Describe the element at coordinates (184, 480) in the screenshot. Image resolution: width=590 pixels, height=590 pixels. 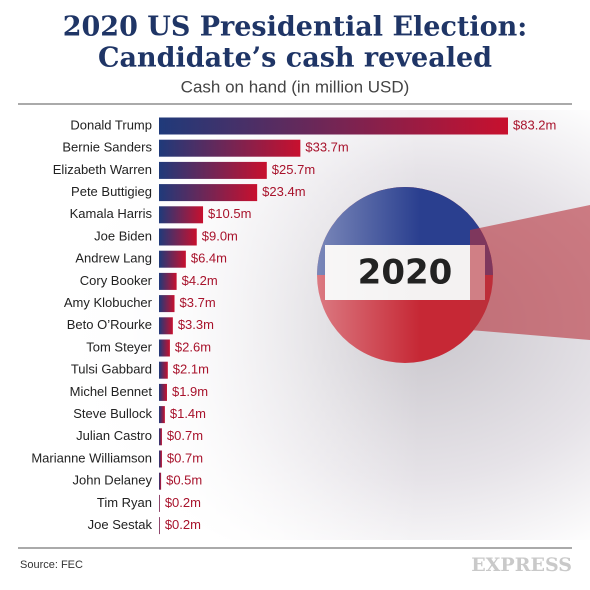
I see `value-label: $0.5m` at that location.